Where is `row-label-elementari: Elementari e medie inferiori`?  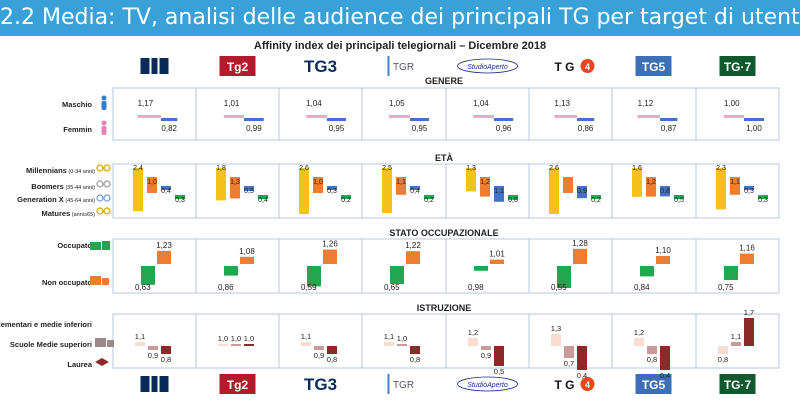
row-label-elementari: Elementari e medie inferiori is located at coordinates (46, 324).